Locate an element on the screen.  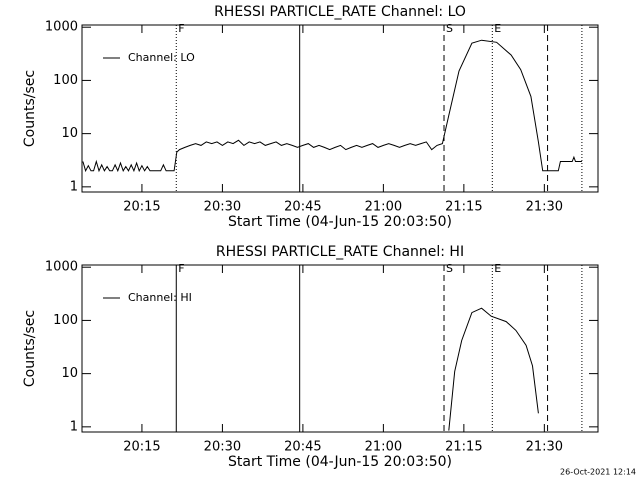
chart-title: RHESSI PARTICLE_RATE Channel: LO is located at coordinates (340, 12).